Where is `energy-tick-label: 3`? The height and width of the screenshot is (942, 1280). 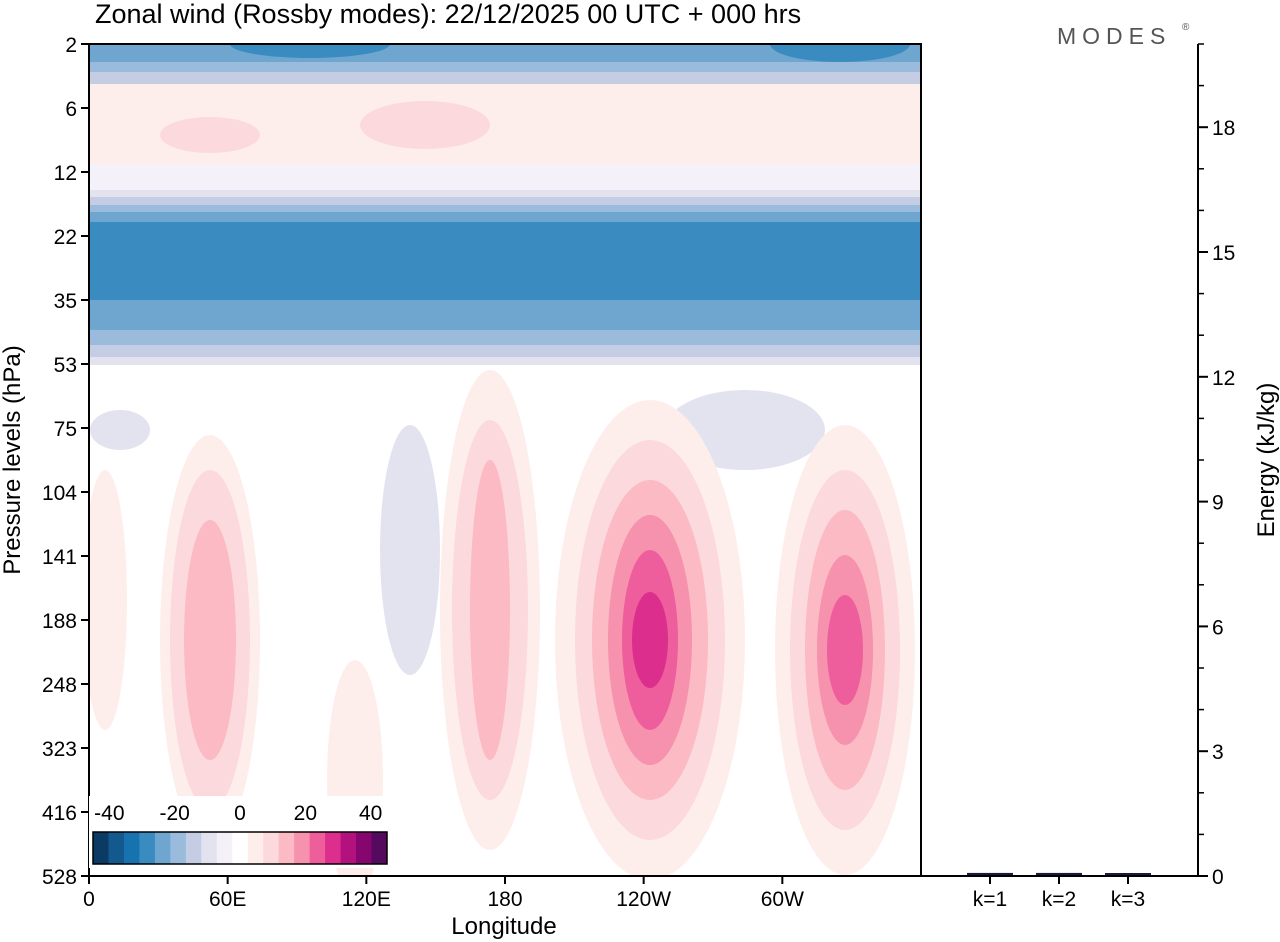
energy-tick-label: 3 is located at coordinates (1218, 752).